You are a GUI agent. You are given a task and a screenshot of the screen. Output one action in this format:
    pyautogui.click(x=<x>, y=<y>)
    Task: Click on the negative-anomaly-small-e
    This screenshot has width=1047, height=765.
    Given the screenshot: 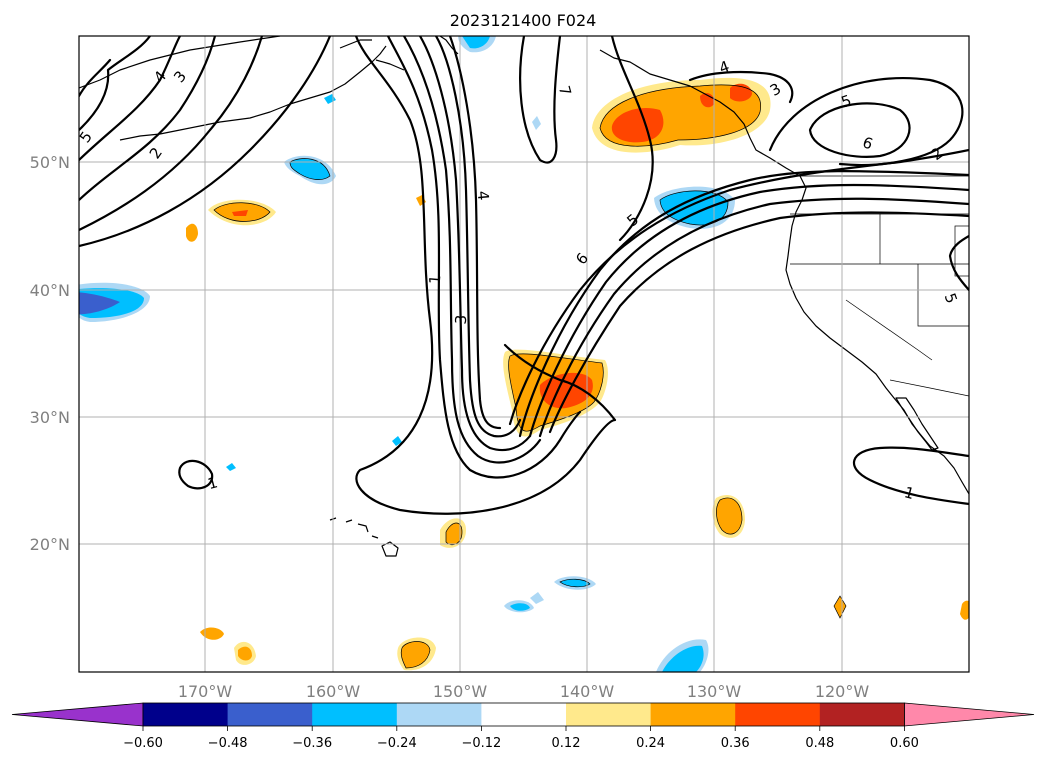 What is the action you would take?
    pyautogui.click(x=231, y=467)
    